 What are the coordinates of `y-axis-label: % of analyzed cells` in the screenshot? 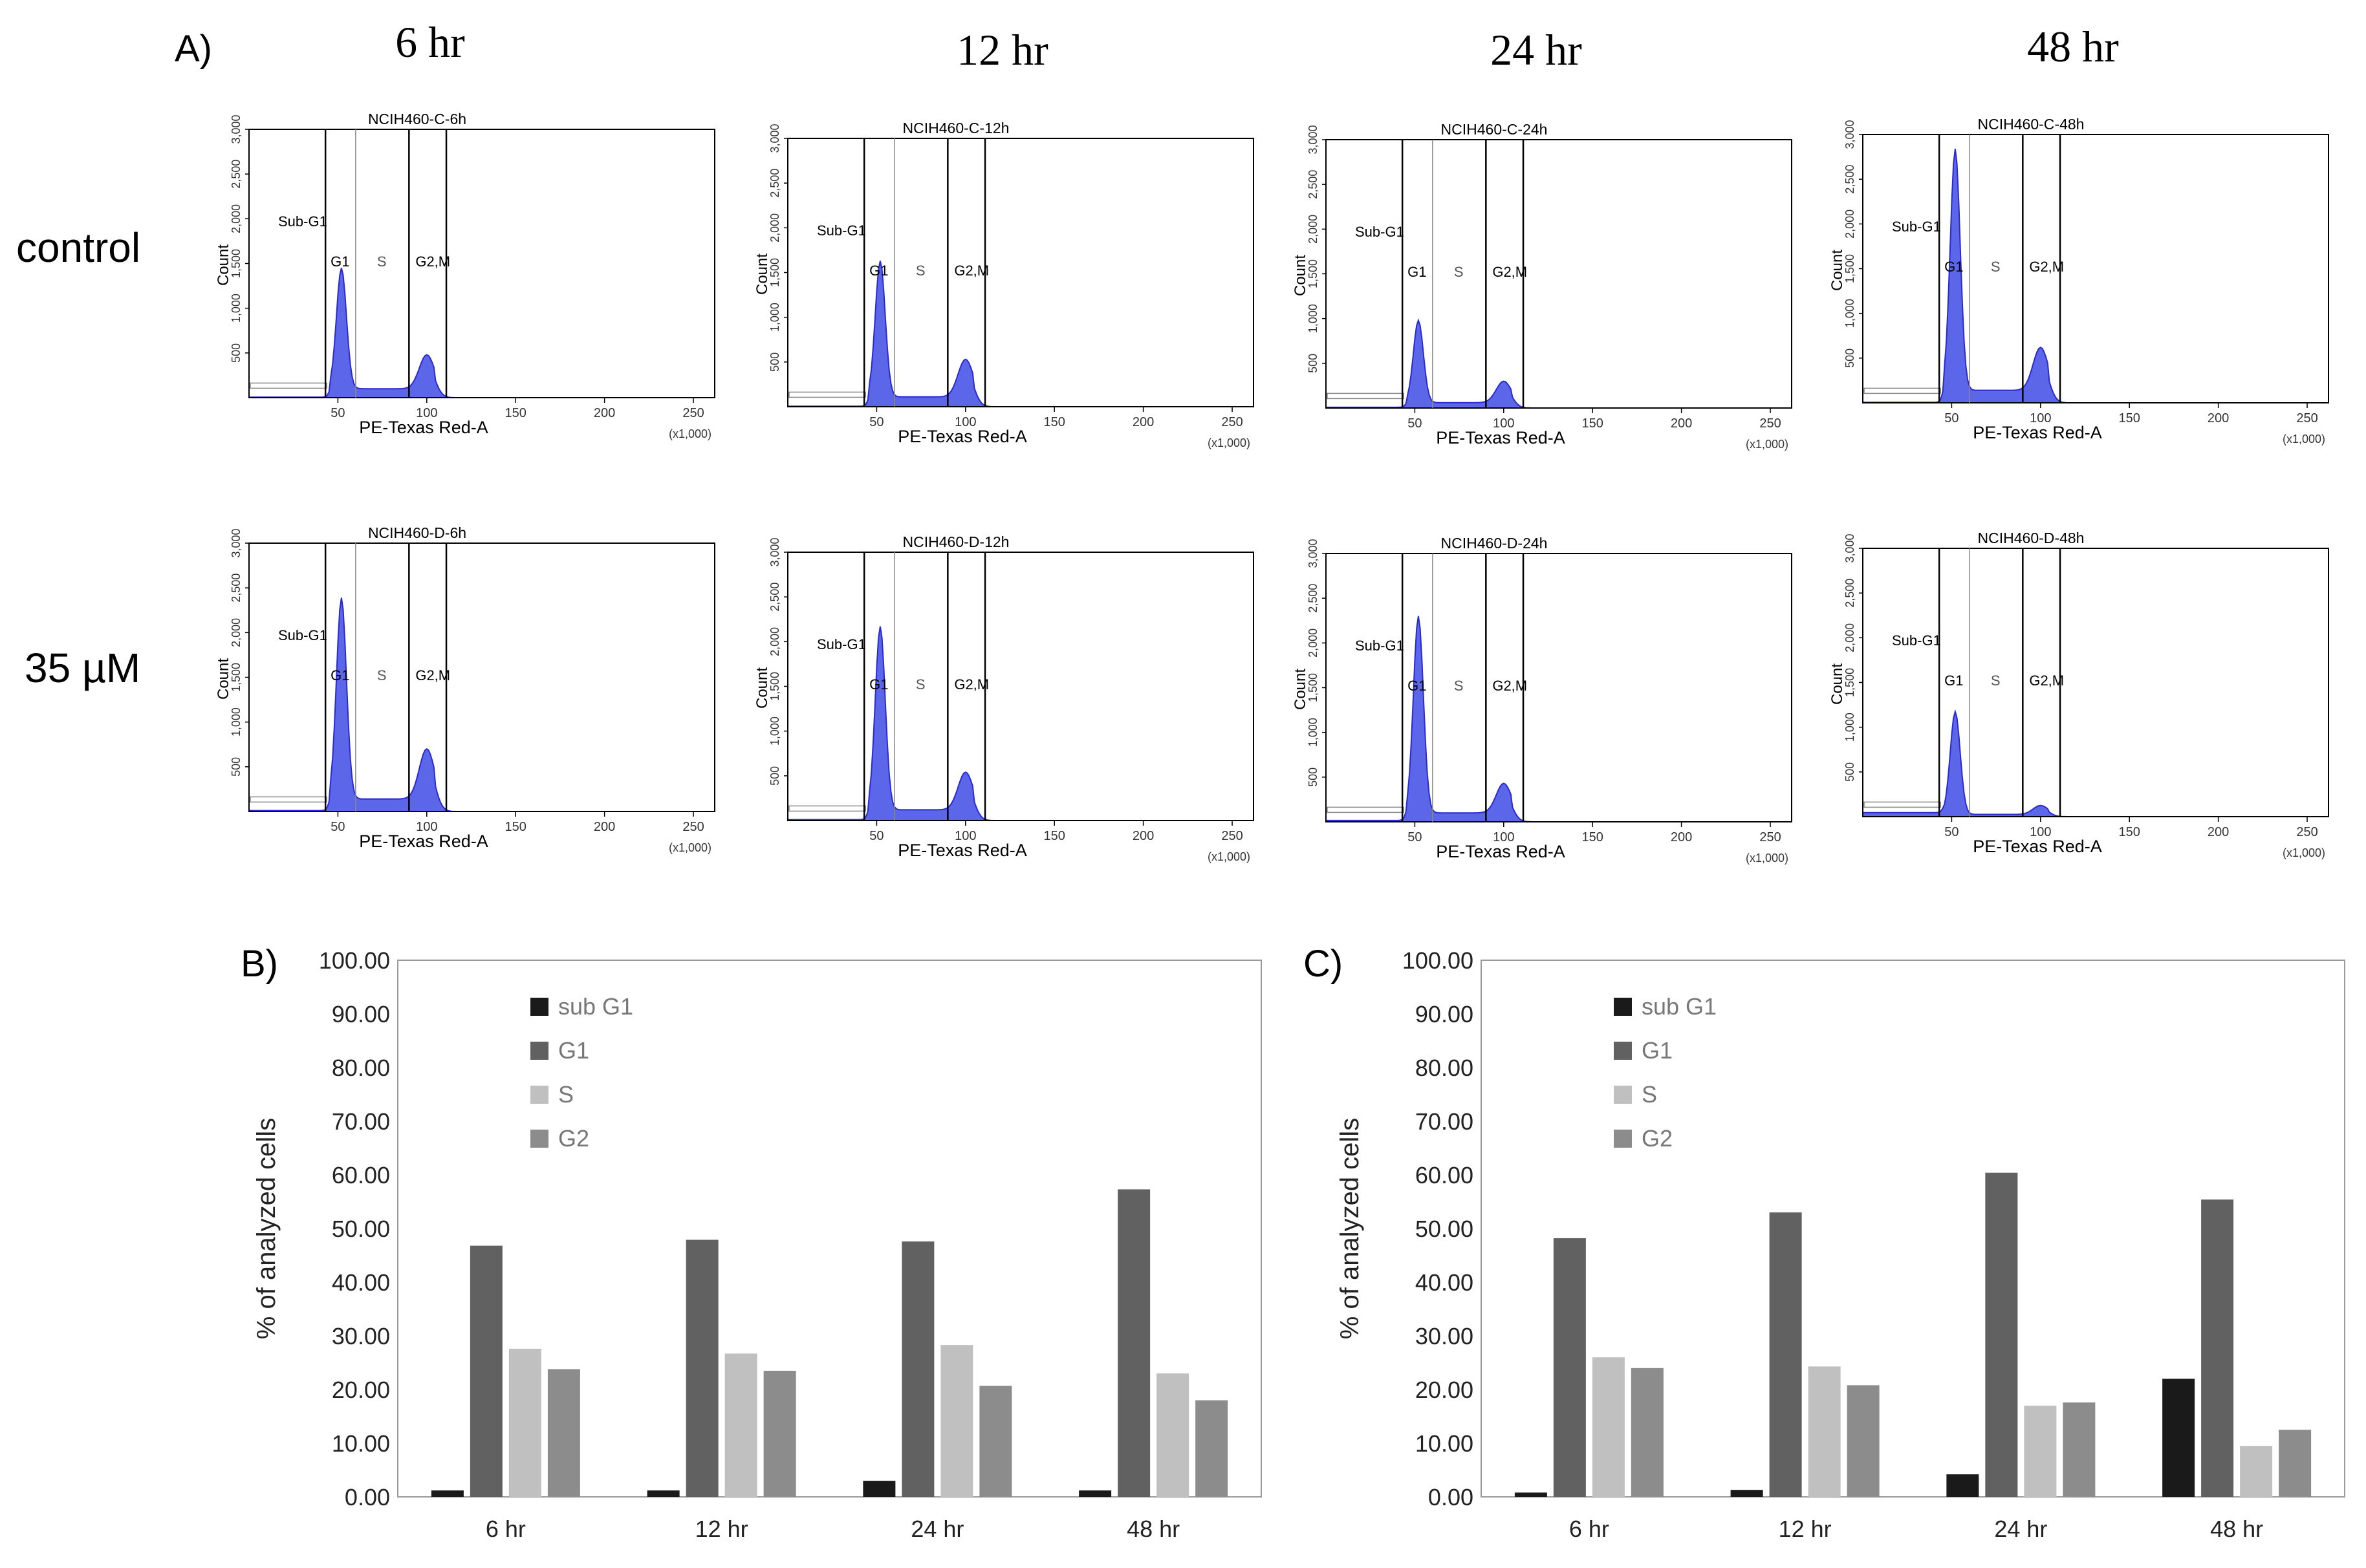 It's located at (266, 1228).